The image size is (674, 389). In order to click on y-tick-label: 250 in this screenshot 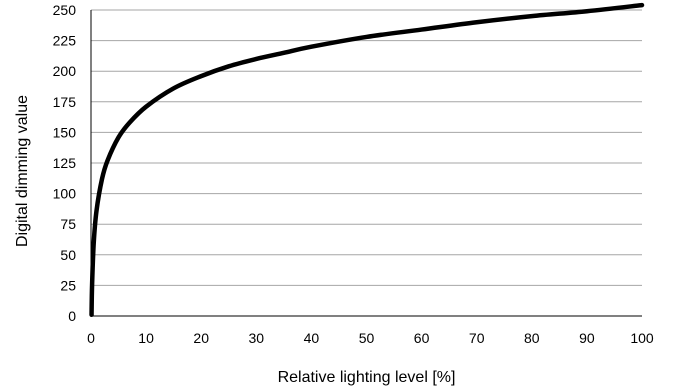, I will do `click(65, 10)`.